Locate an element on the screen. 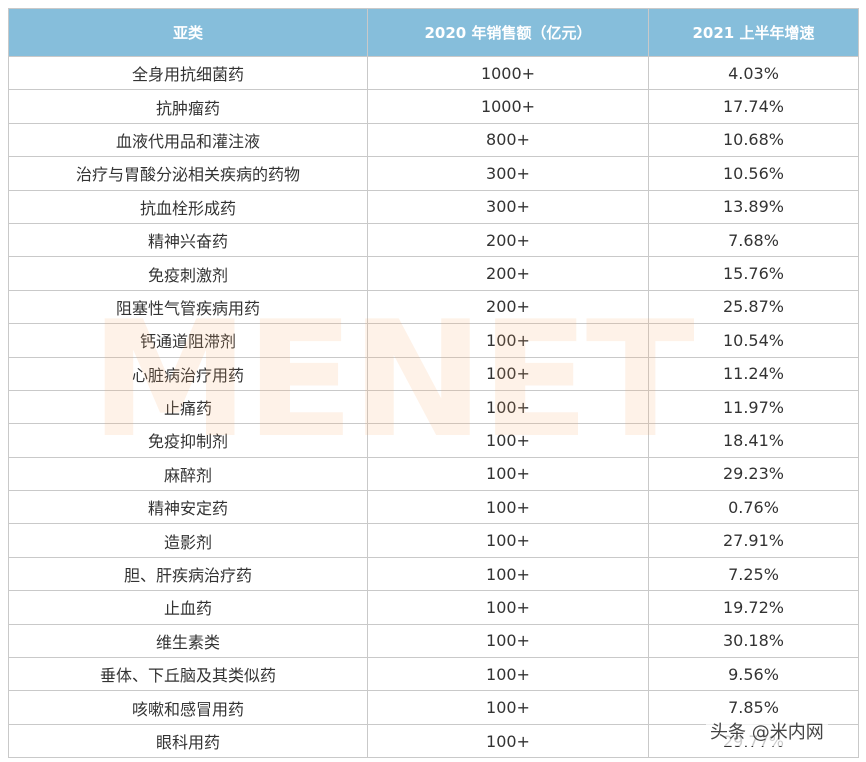 This screenshot has height=762, width=866. table-row: 免疫刺激剂 200+ 15.76% is located at coordinates (433, 273).